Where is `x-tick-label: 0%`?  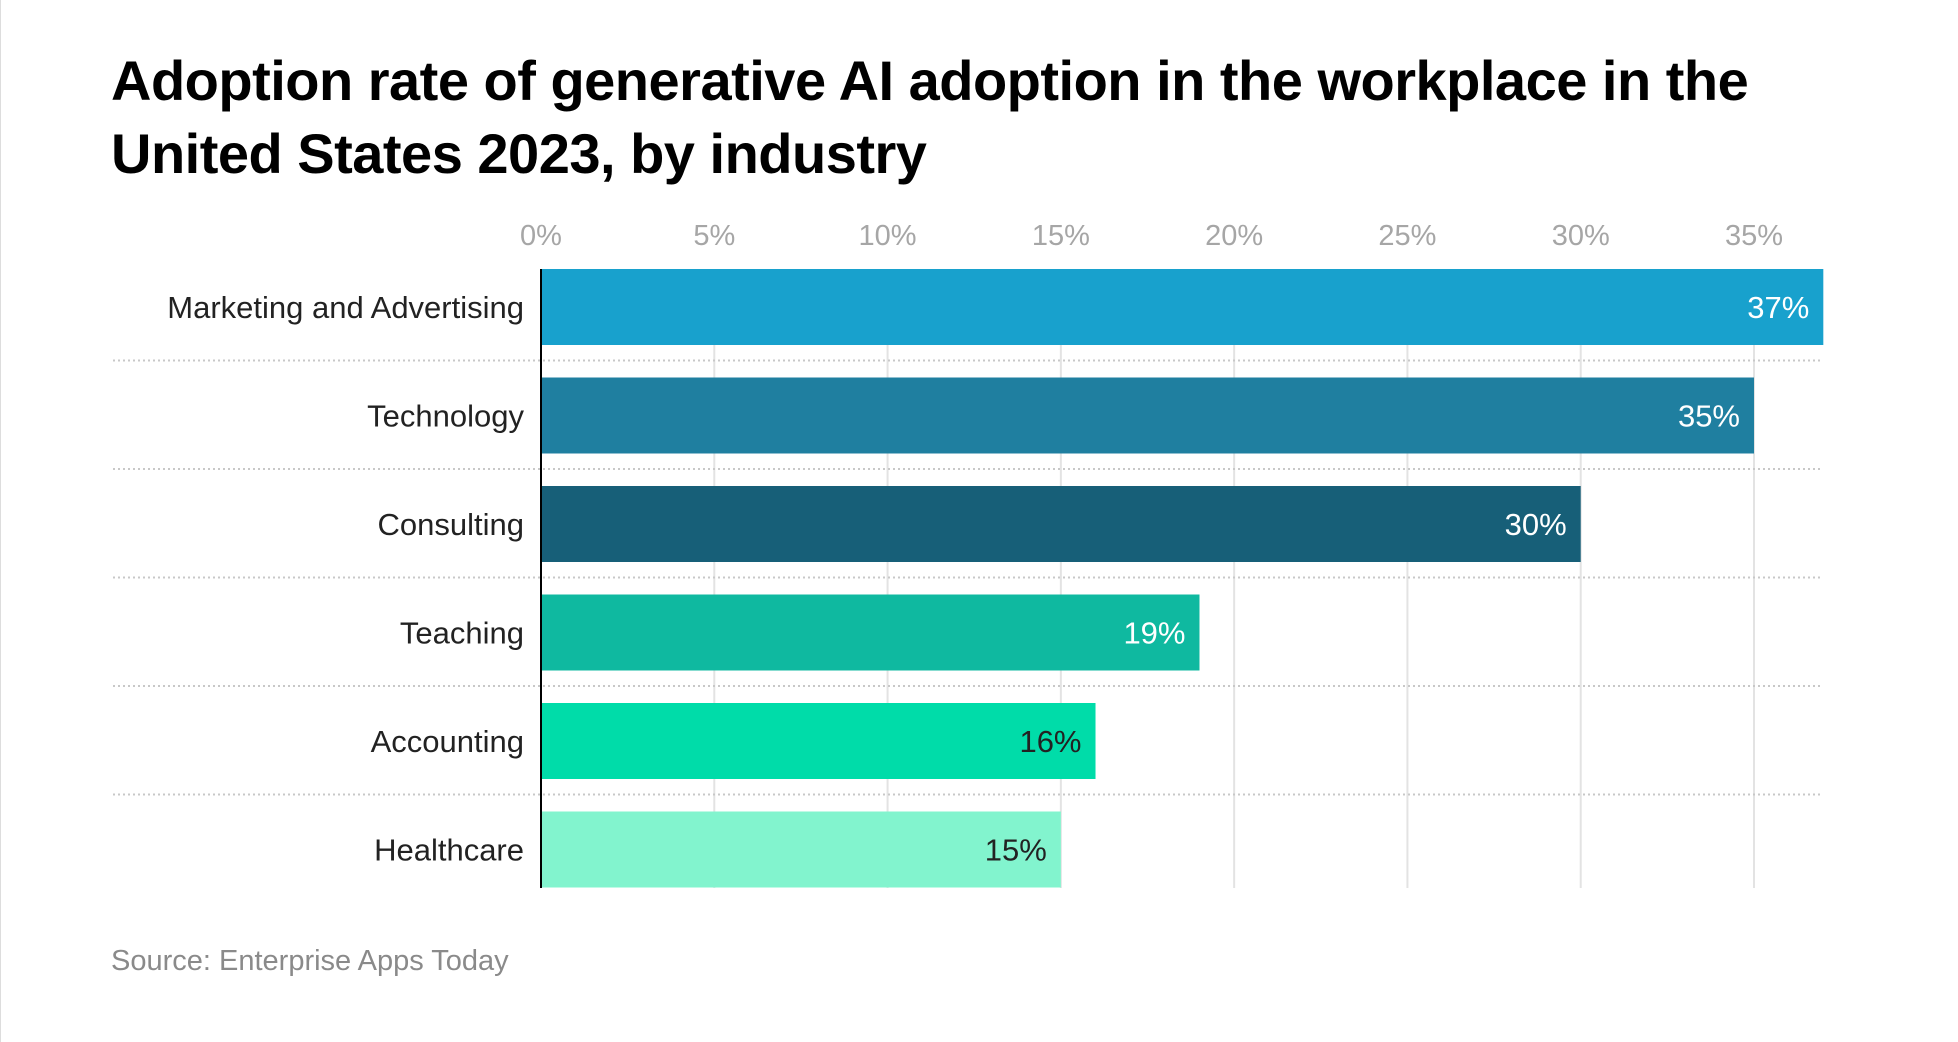 x-tick-label: 0% is located at coordinates (541, 236).